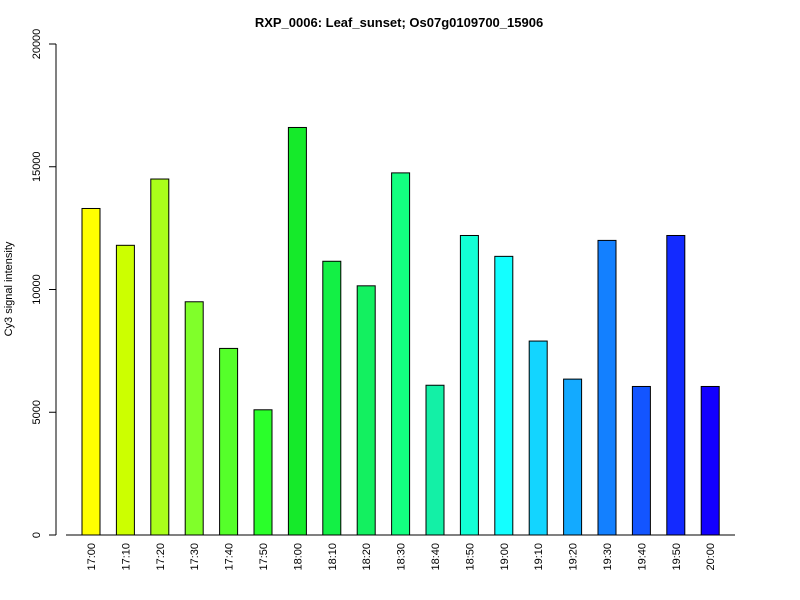 The height and width of the screenshot is (600, 800). I want to click on bar-1920, so click(573, 457).